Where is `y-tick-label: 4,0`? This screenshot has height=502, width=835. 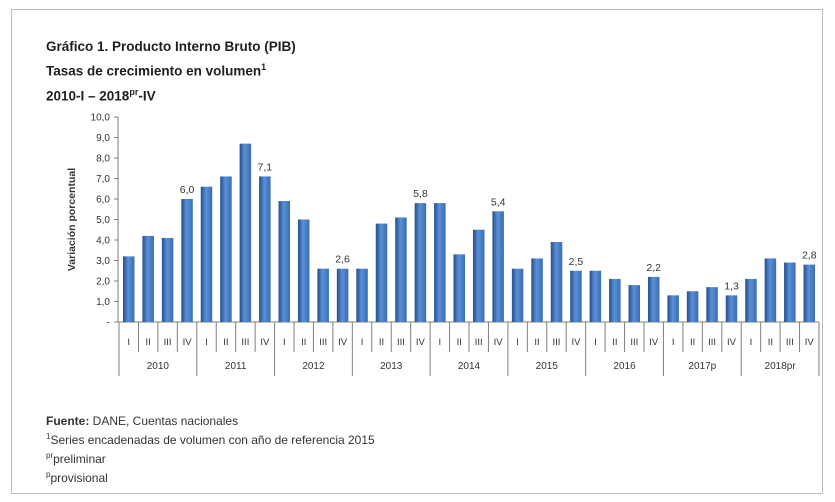
y-tick-label: 4,0 is located at coordinates (103, 241).